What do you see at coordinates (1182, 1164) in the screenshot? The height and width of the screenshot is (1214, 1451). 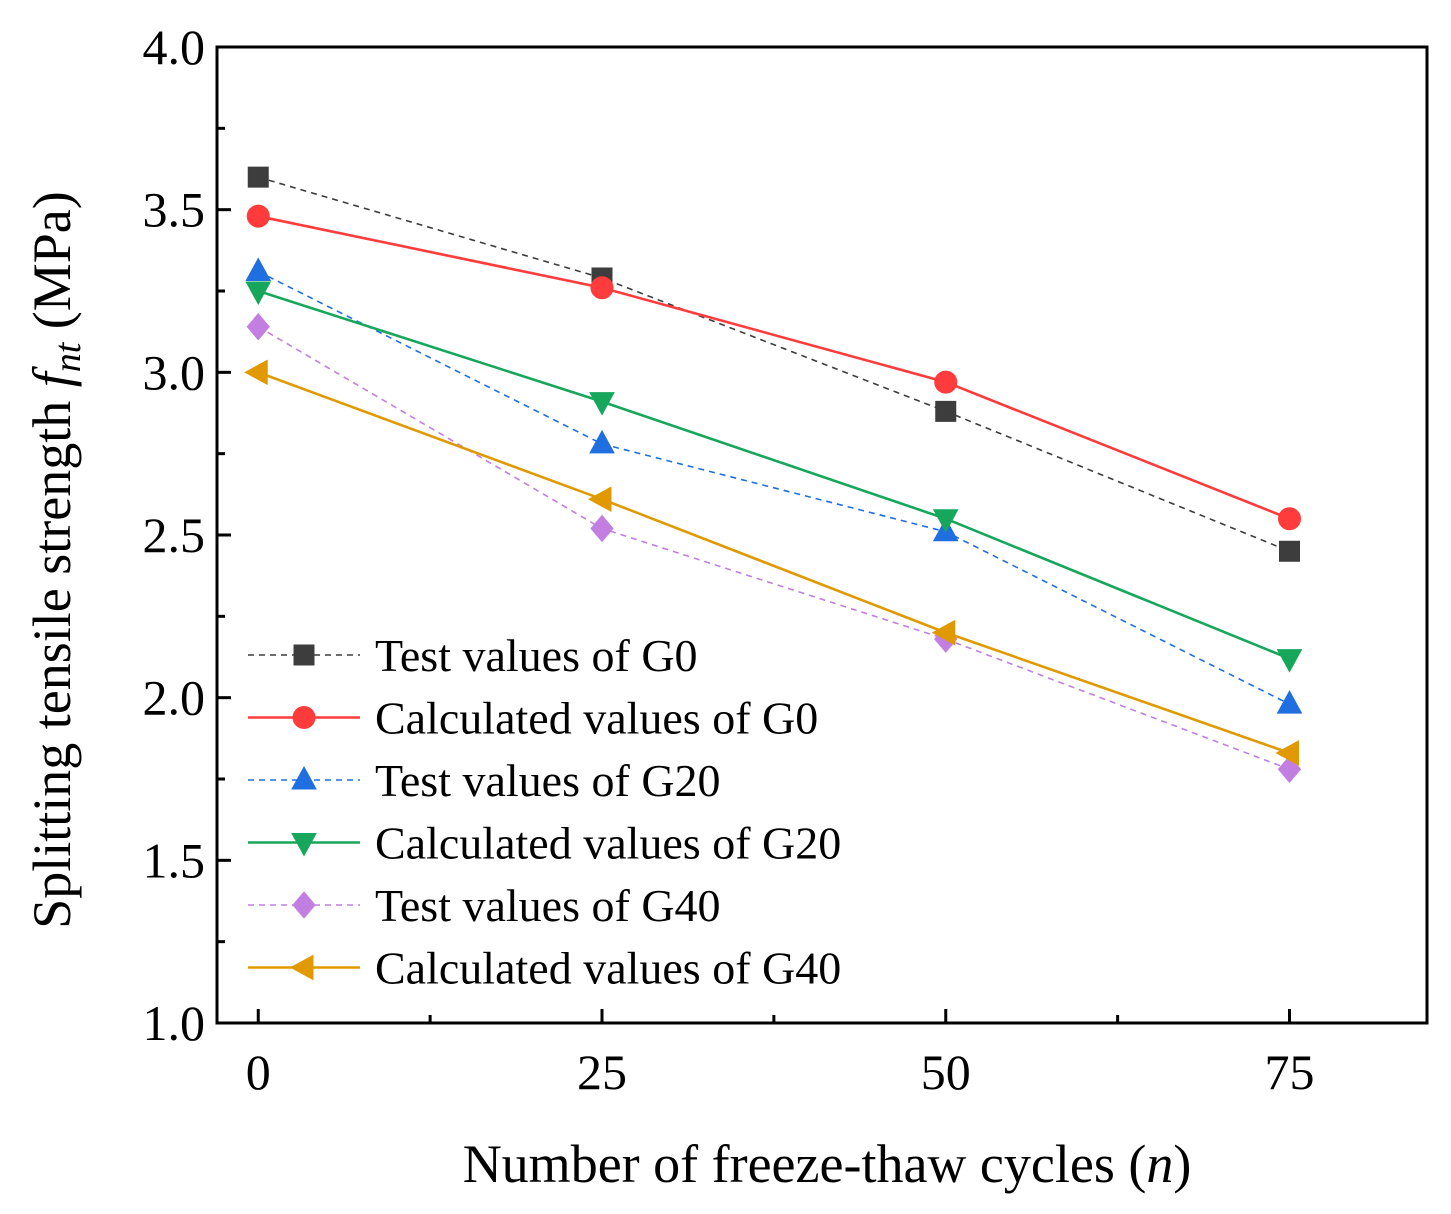 I see `x-axis-title-close: )` at bounding box center [1182, 1164].